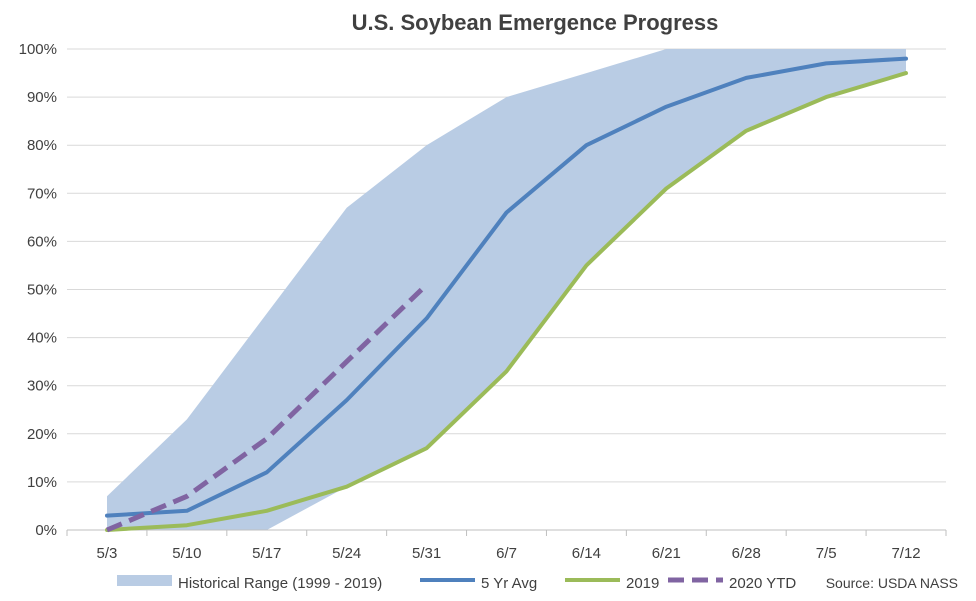 This screenshot has height=601, width=976. I want to click on x-tick-label: 5/31, so click(426, 553).